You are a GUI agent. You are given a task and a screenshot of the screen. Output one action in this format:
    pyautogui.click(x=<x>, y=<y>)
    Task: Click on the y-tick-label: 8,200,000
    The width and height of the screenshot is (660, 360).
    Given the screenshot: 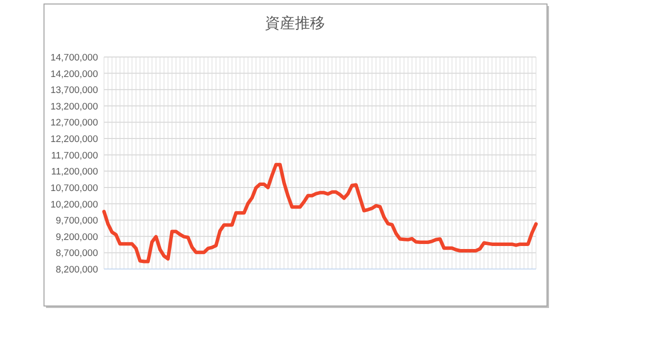 What is the action you would take?
    pyautogui.click(x=77, y=270)
    